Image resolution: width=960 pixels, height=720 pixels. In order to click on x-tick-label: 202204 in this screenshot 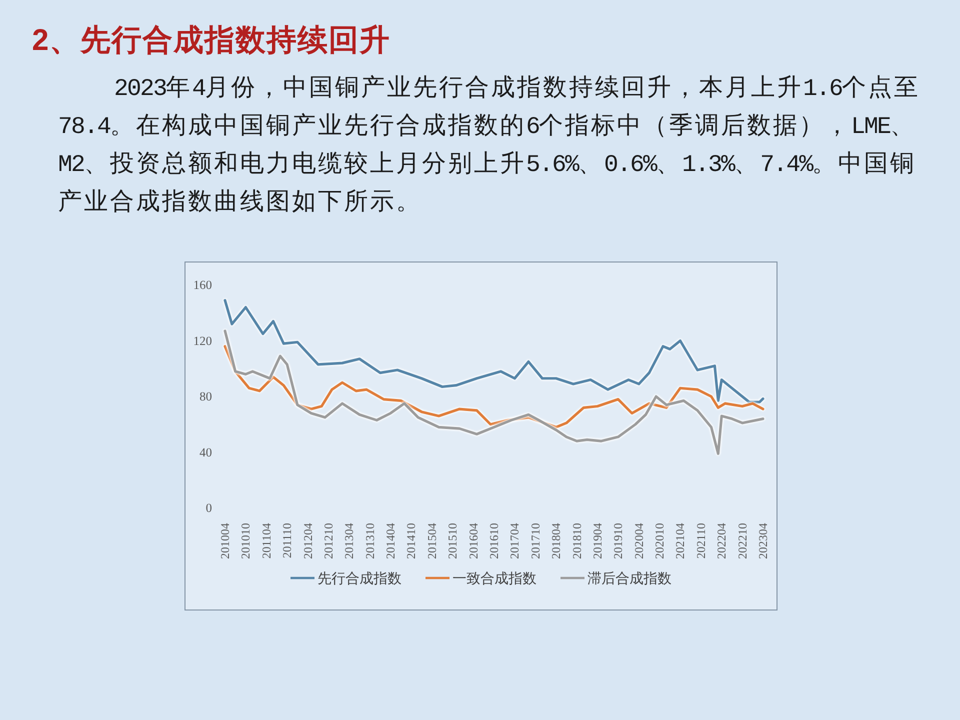, I will do `click(721, 541)`.